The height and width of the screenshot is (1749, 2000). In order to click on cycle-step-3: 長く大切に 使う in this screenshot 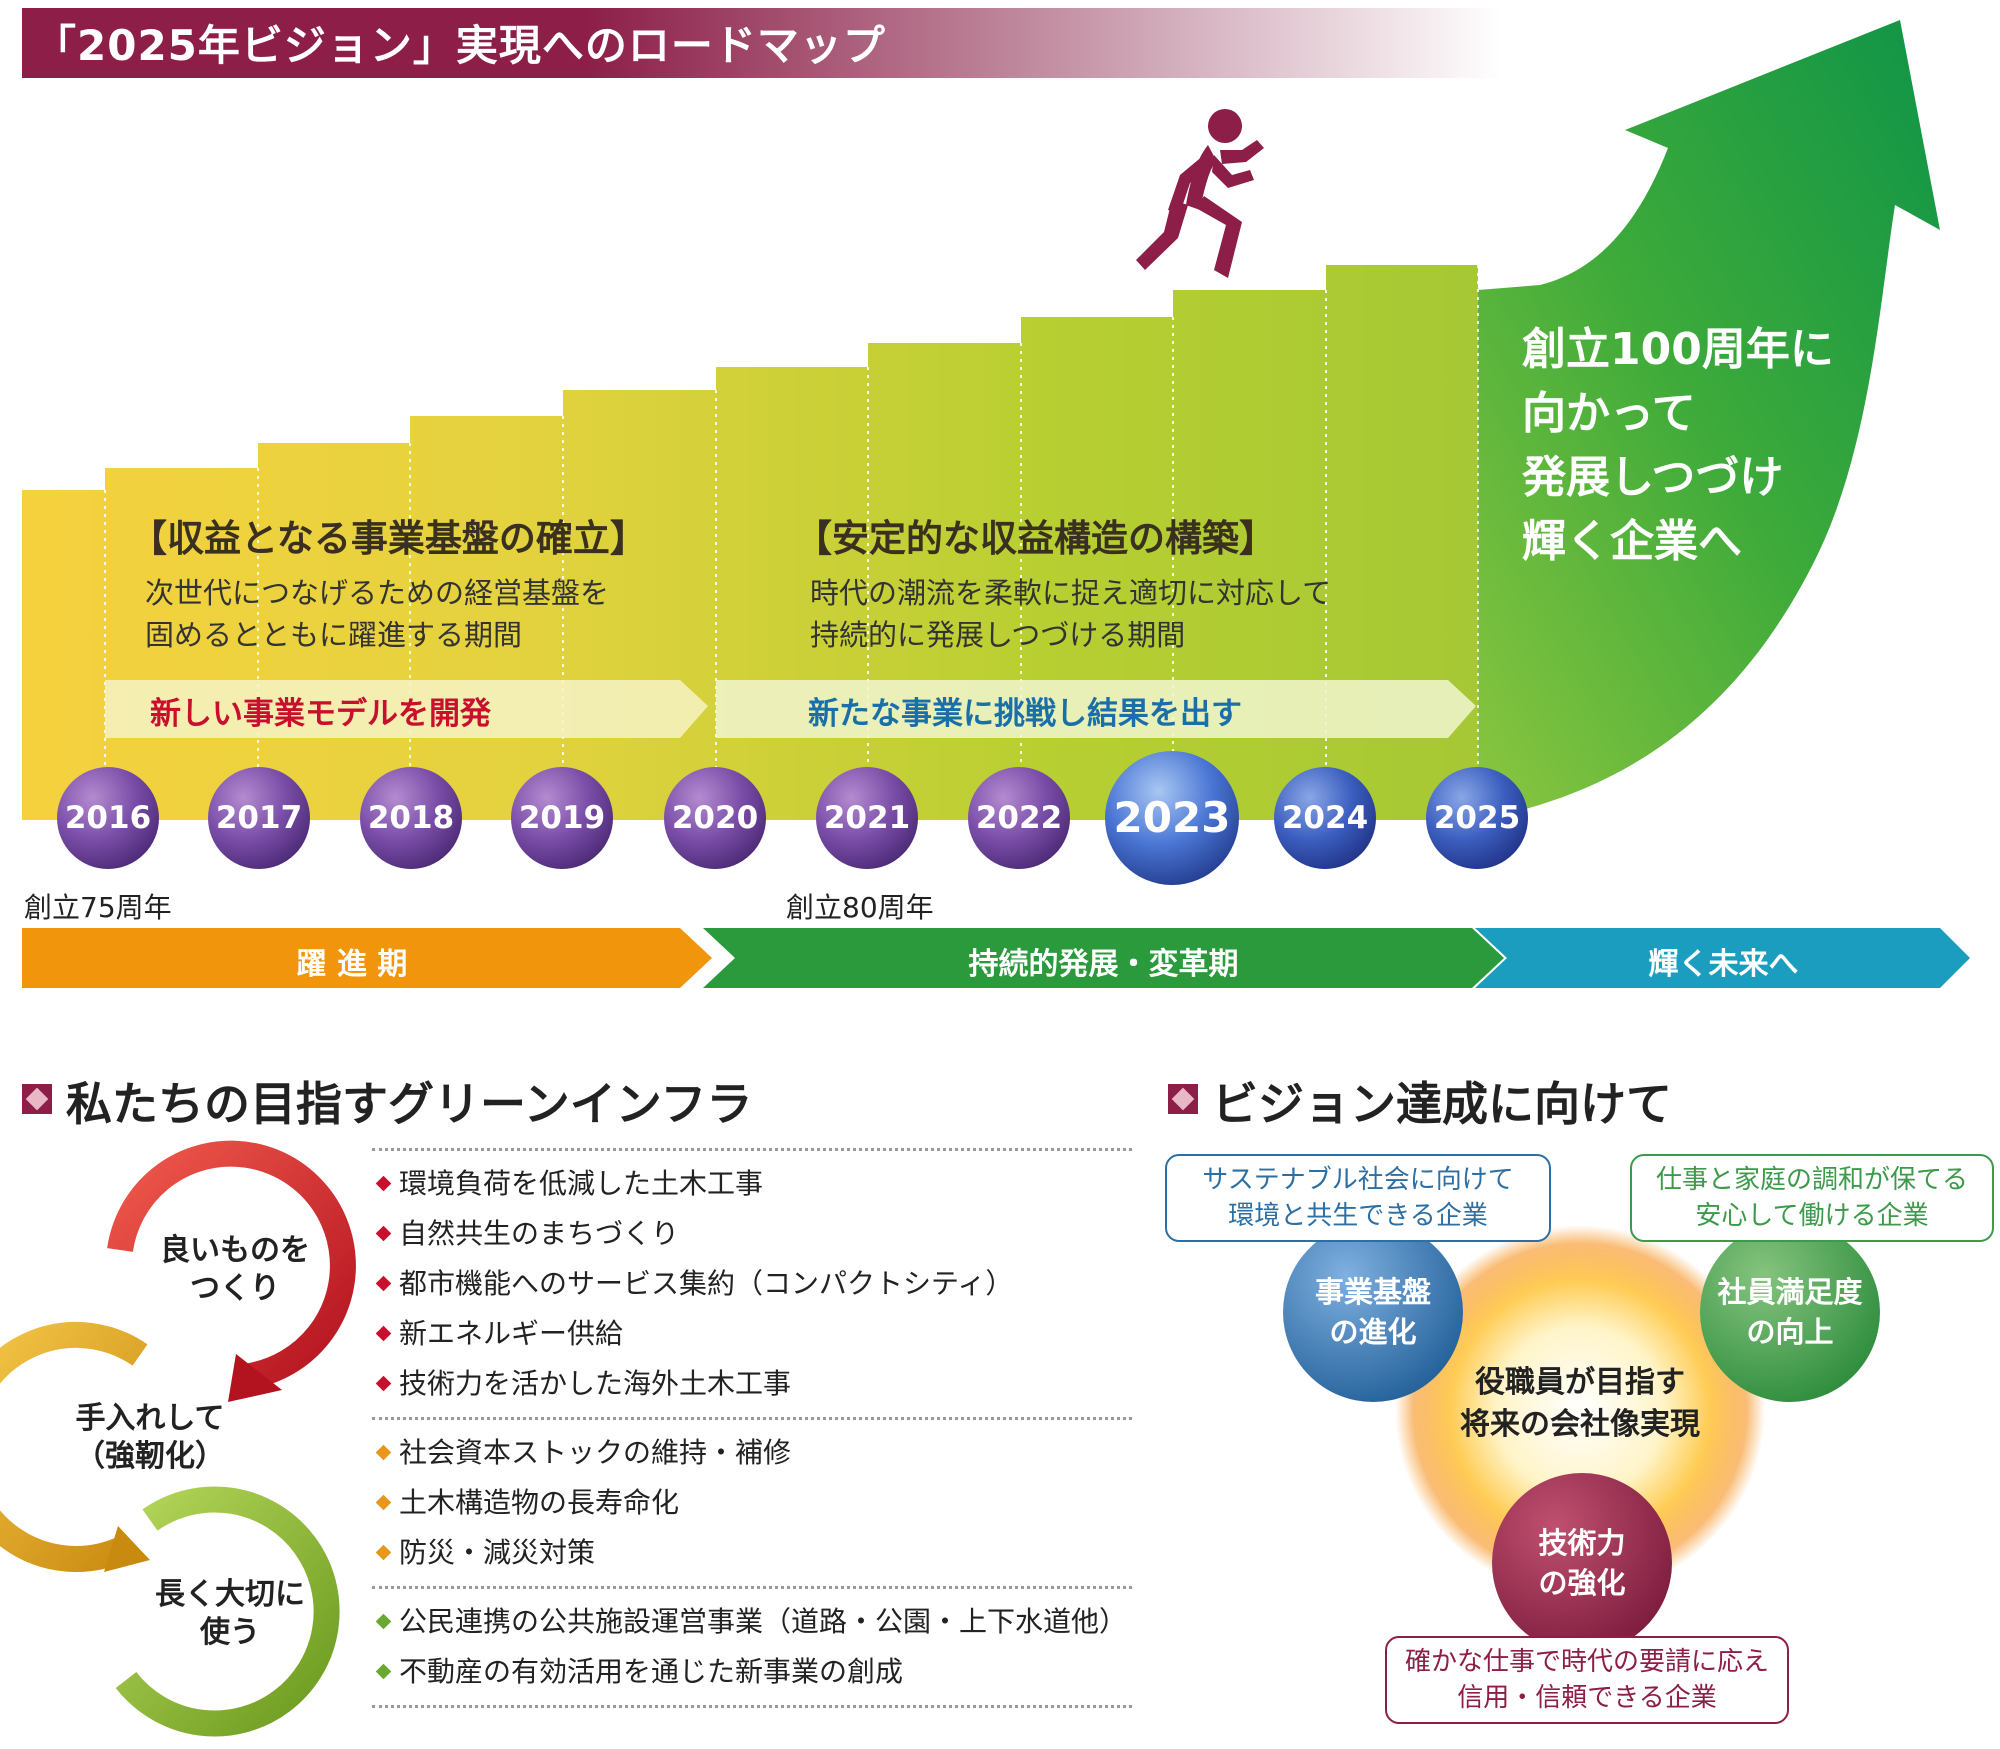, I will do `click(230, 1613)`.